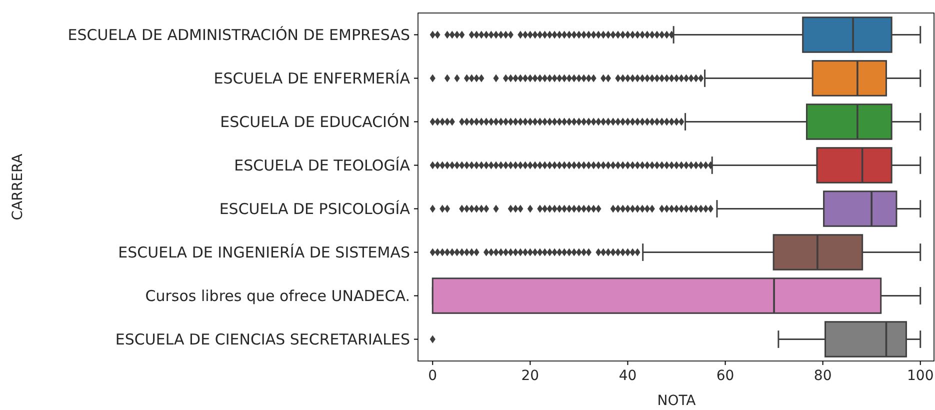  What do you see at coordinates (433, 376) in the screenshot?
I see `x-tick-label: 0` at bounding box center [433, 376].